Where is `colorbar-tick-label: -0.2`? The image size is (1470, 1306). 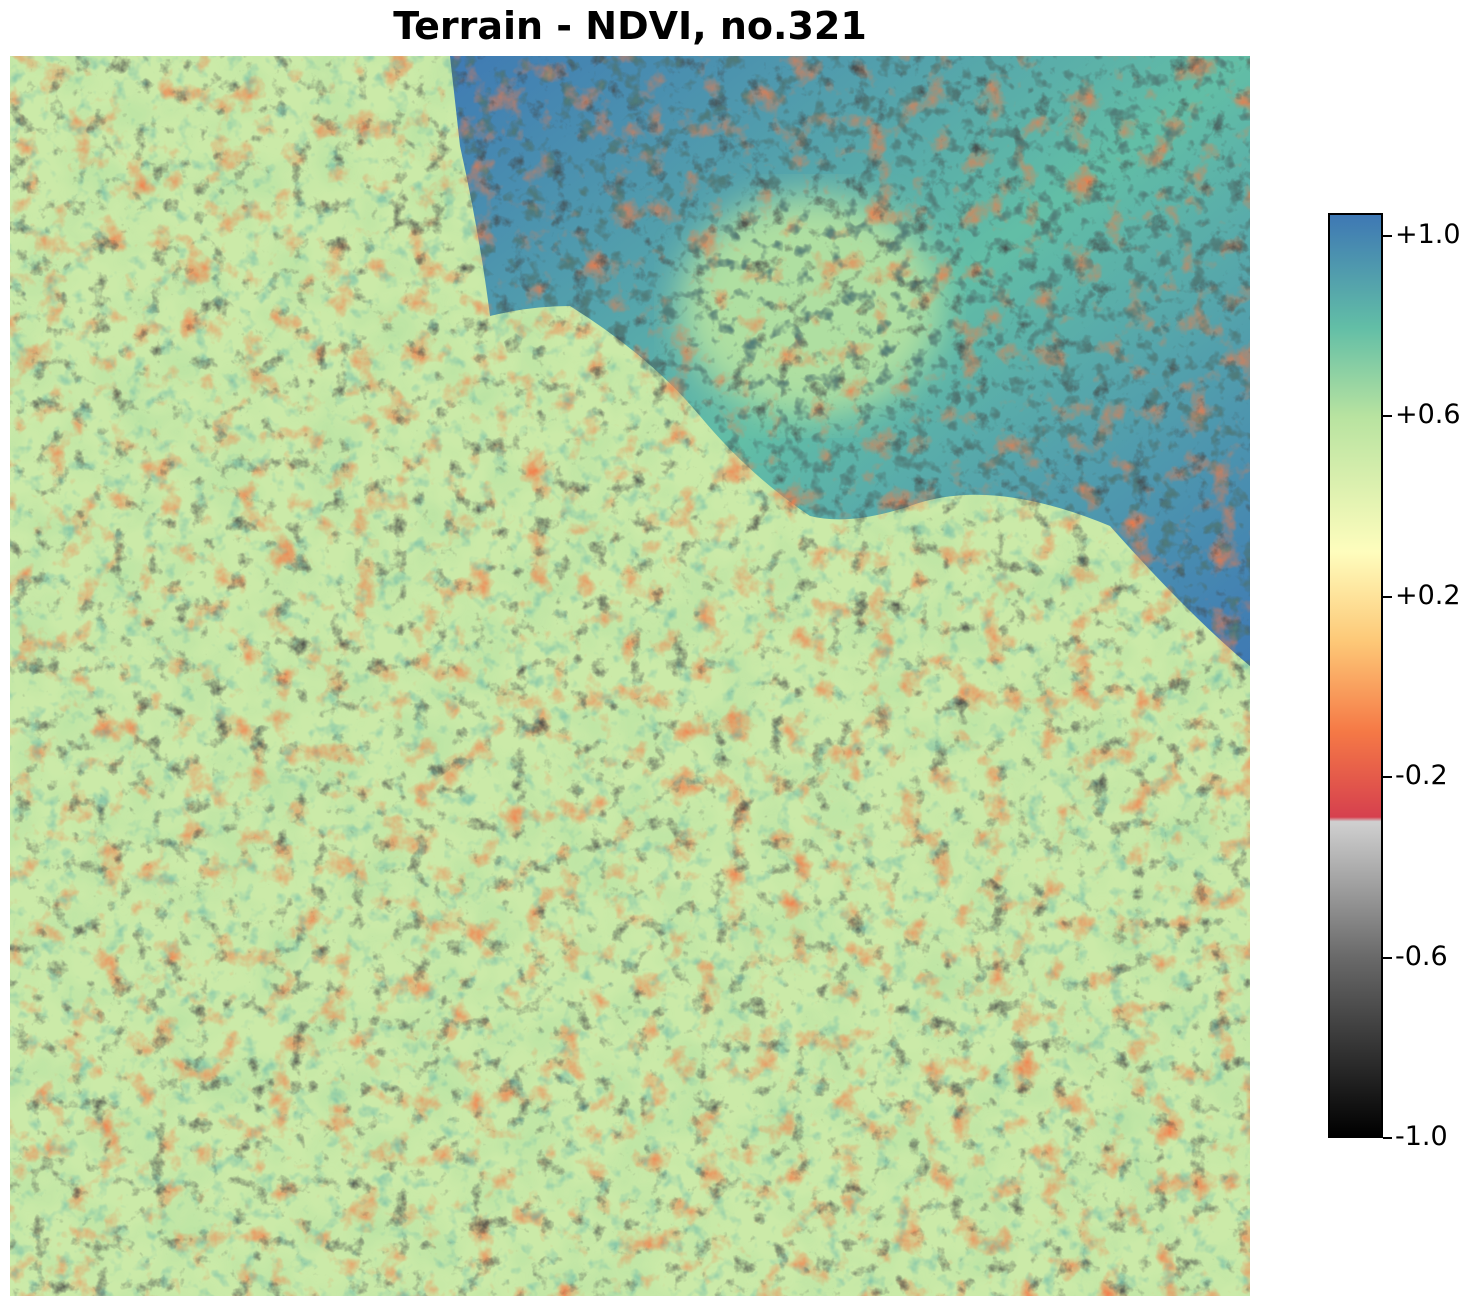
colorbar-tick-label: -0.2 is located at coordinates (1421, 776).